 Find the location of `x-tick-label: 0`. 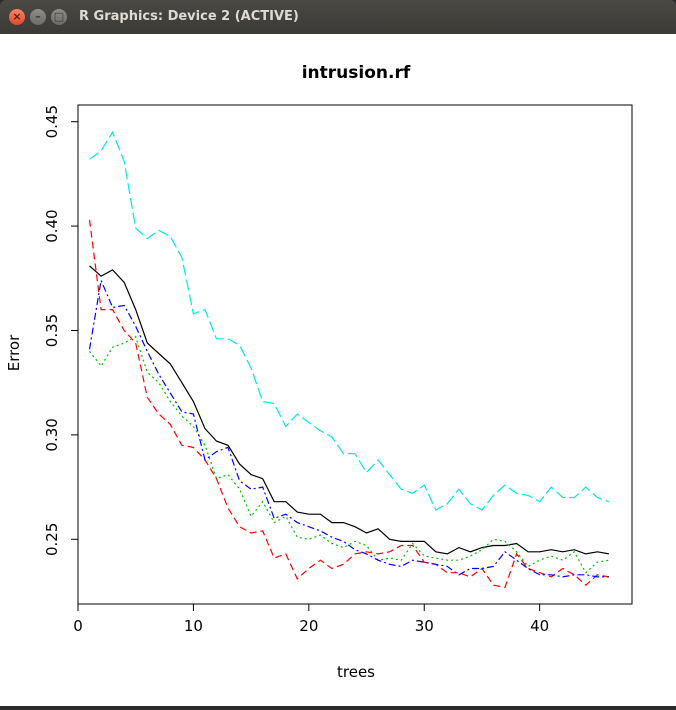

x-tick-label: 0 is located at coordinates (78, 626).